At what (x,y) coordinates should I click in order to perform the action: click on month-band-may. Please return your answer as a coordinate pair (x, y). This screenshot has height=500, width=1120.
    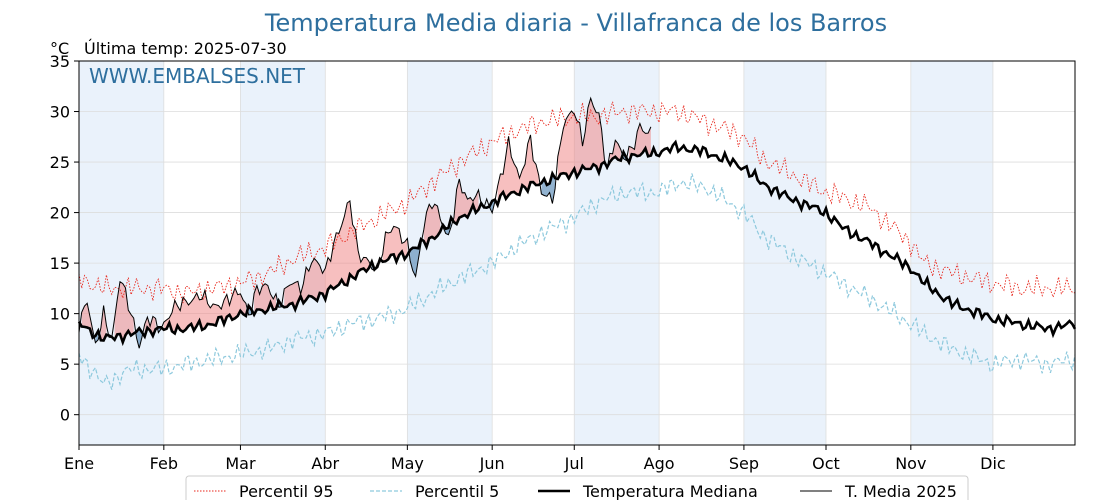
    Looking at the image, I should click on (450, 253).